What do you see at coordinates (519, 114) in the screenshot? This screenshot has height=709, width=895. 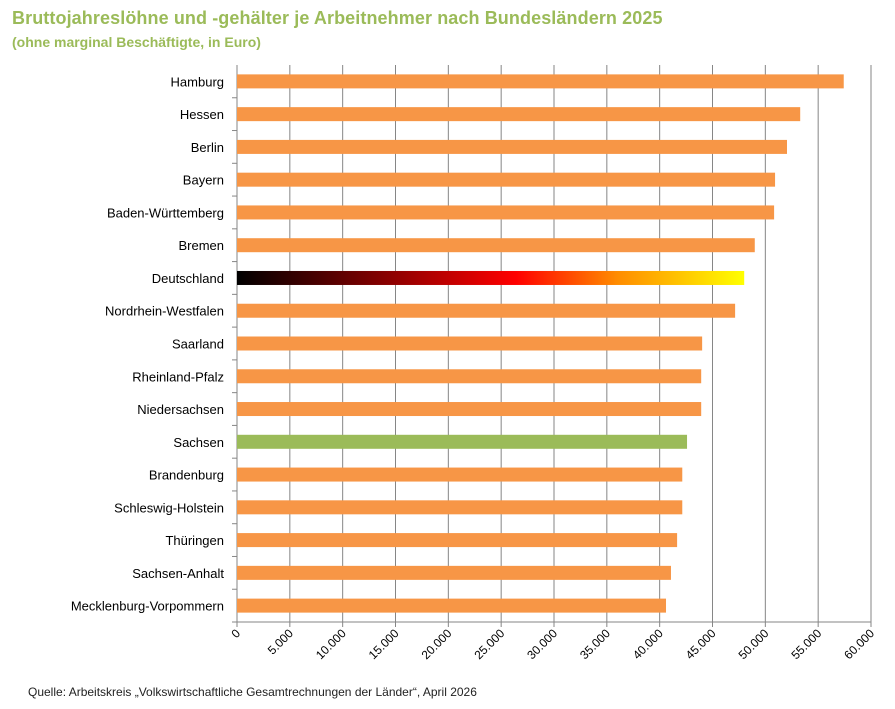 I see `bar-hessen` at bounding box center [519, 114].